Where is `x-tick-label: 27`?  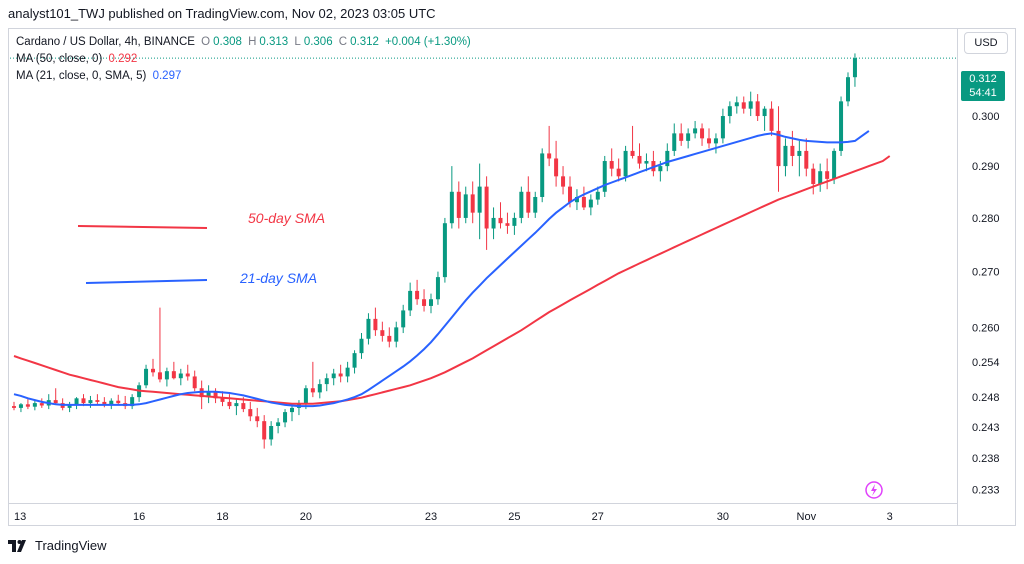 x-tick-label: 27 is located at coordinates (598, 517).